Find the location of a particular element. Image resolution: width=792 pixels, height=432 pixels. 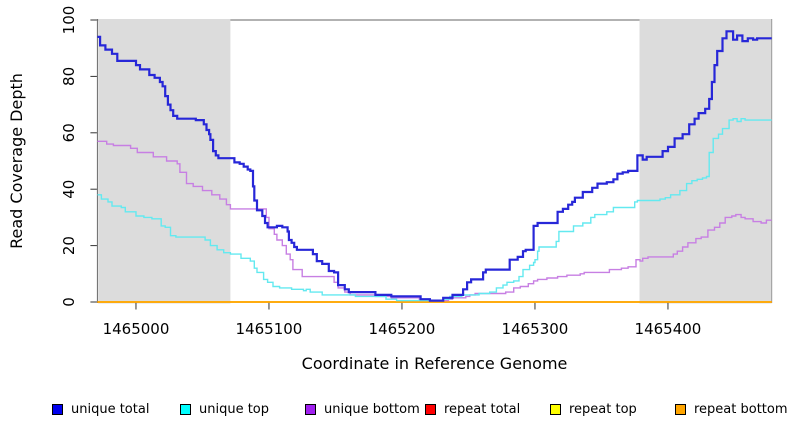

y-tick-label: 60 is located at coordinates (69, 132).